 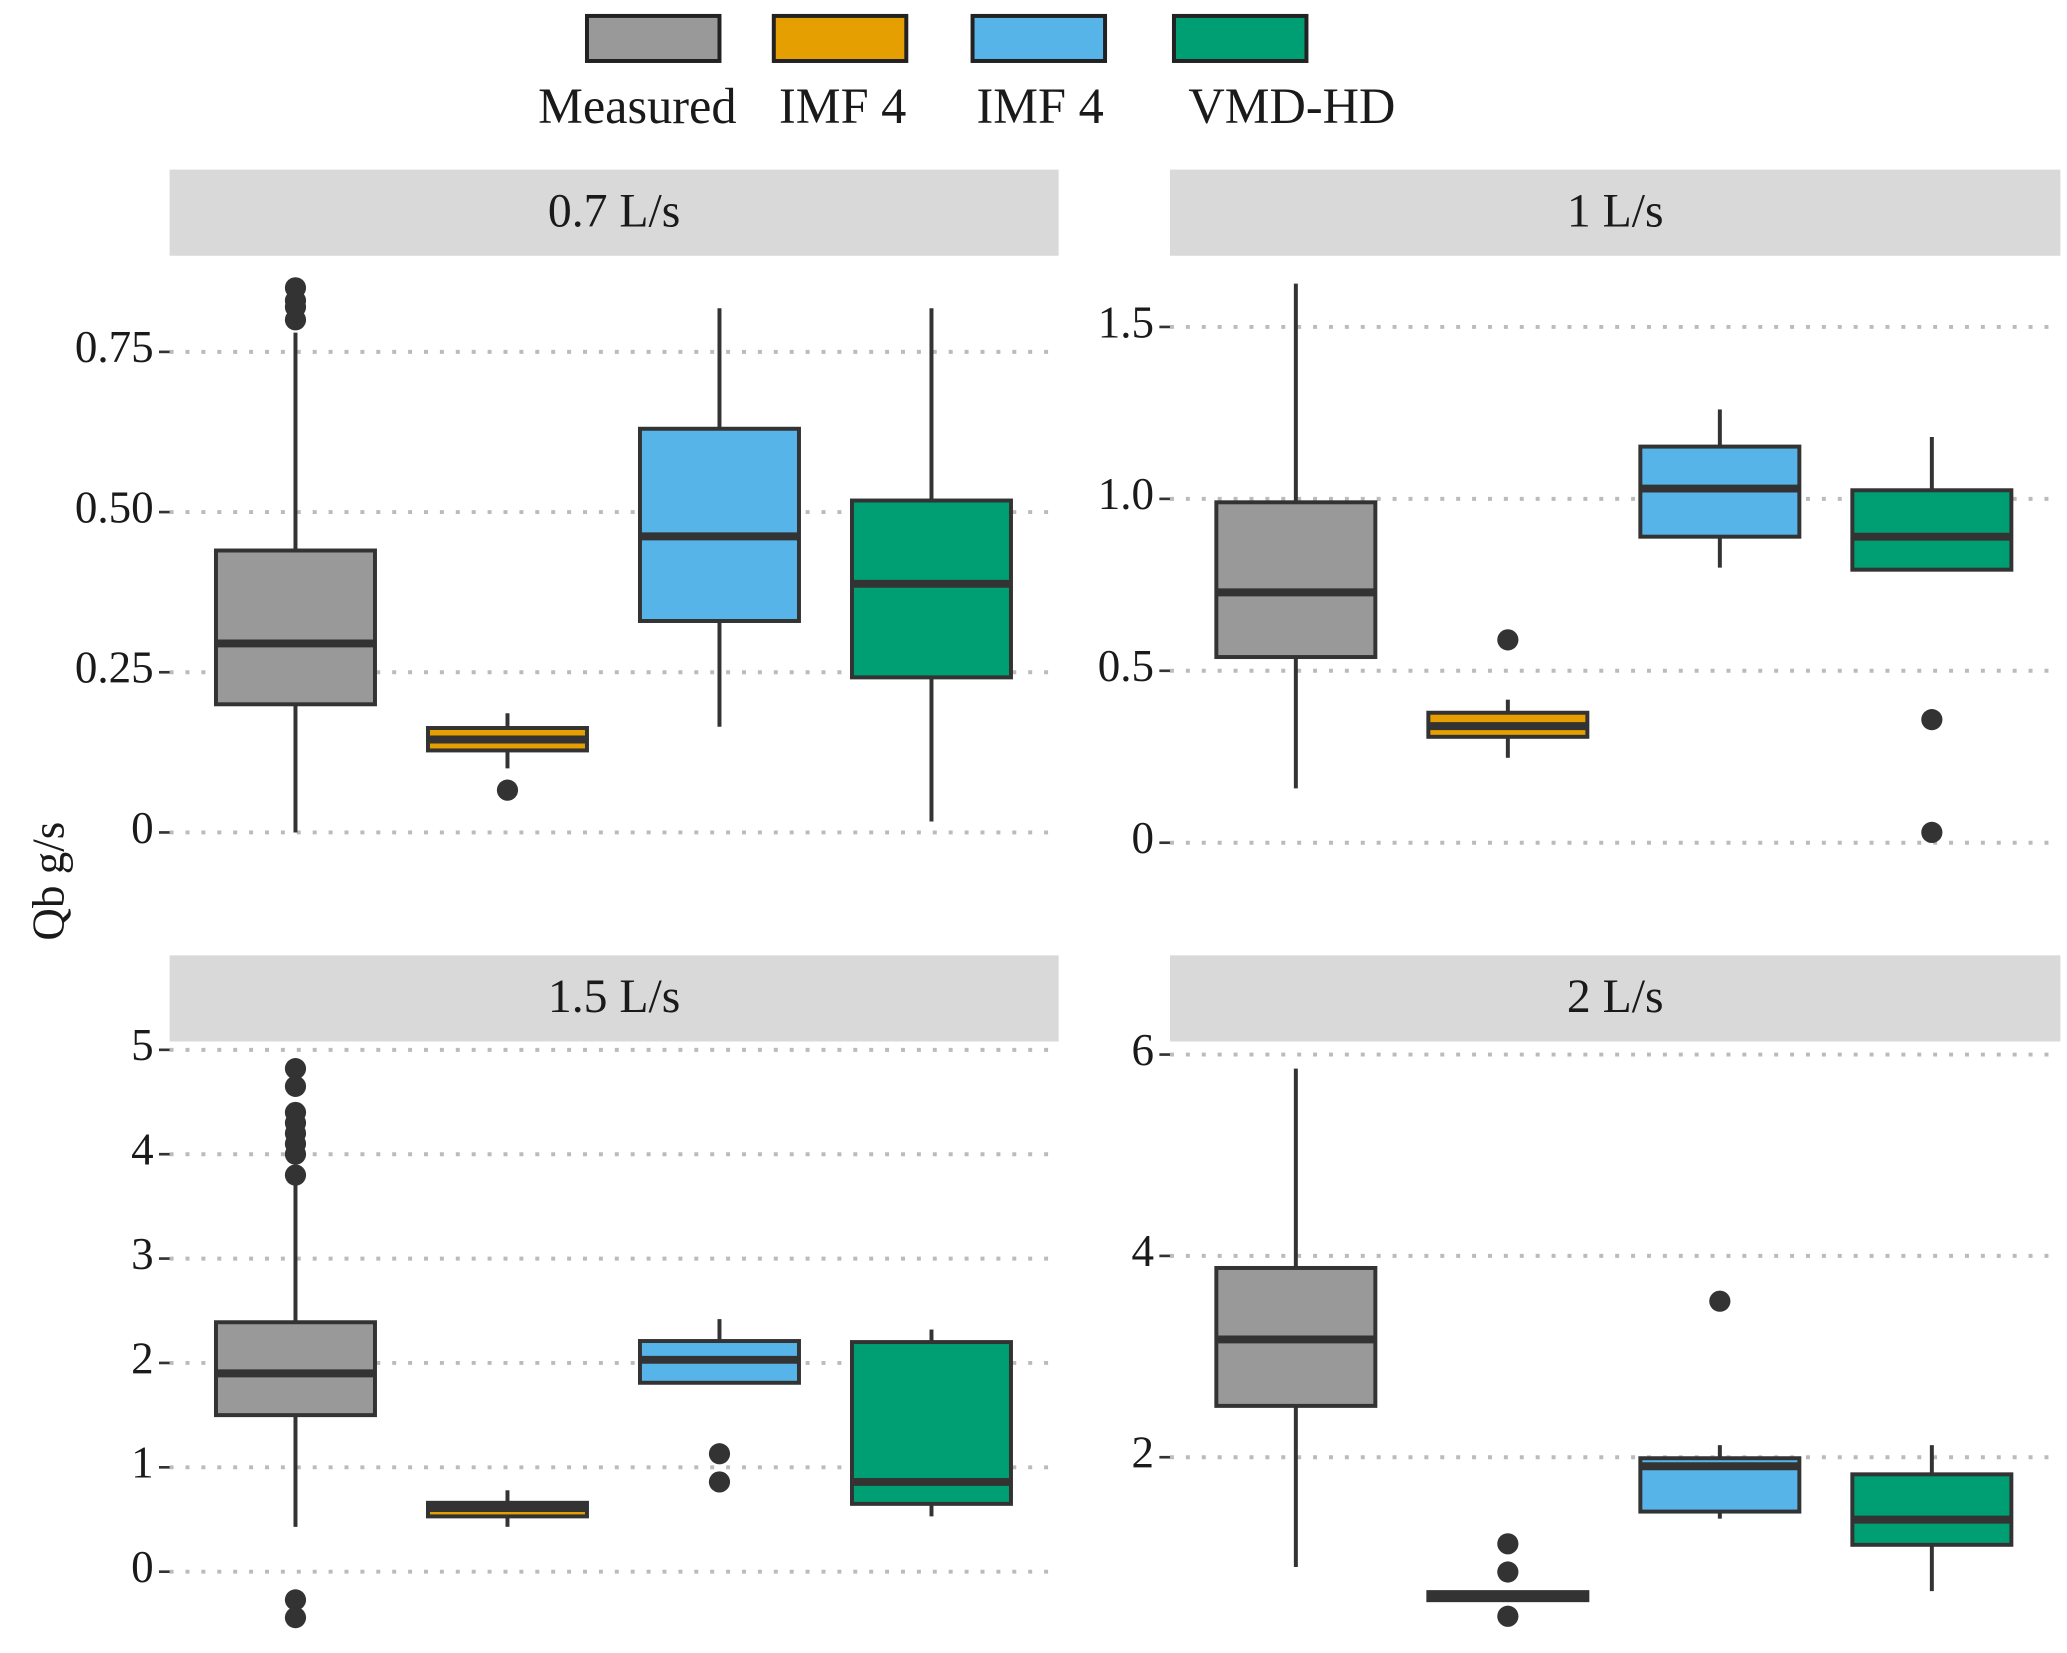 What do you see at coordinates (1126, 494) in the screenshot?
I see `y-tick-label: 1.0` at bounding box center [1126, 494].